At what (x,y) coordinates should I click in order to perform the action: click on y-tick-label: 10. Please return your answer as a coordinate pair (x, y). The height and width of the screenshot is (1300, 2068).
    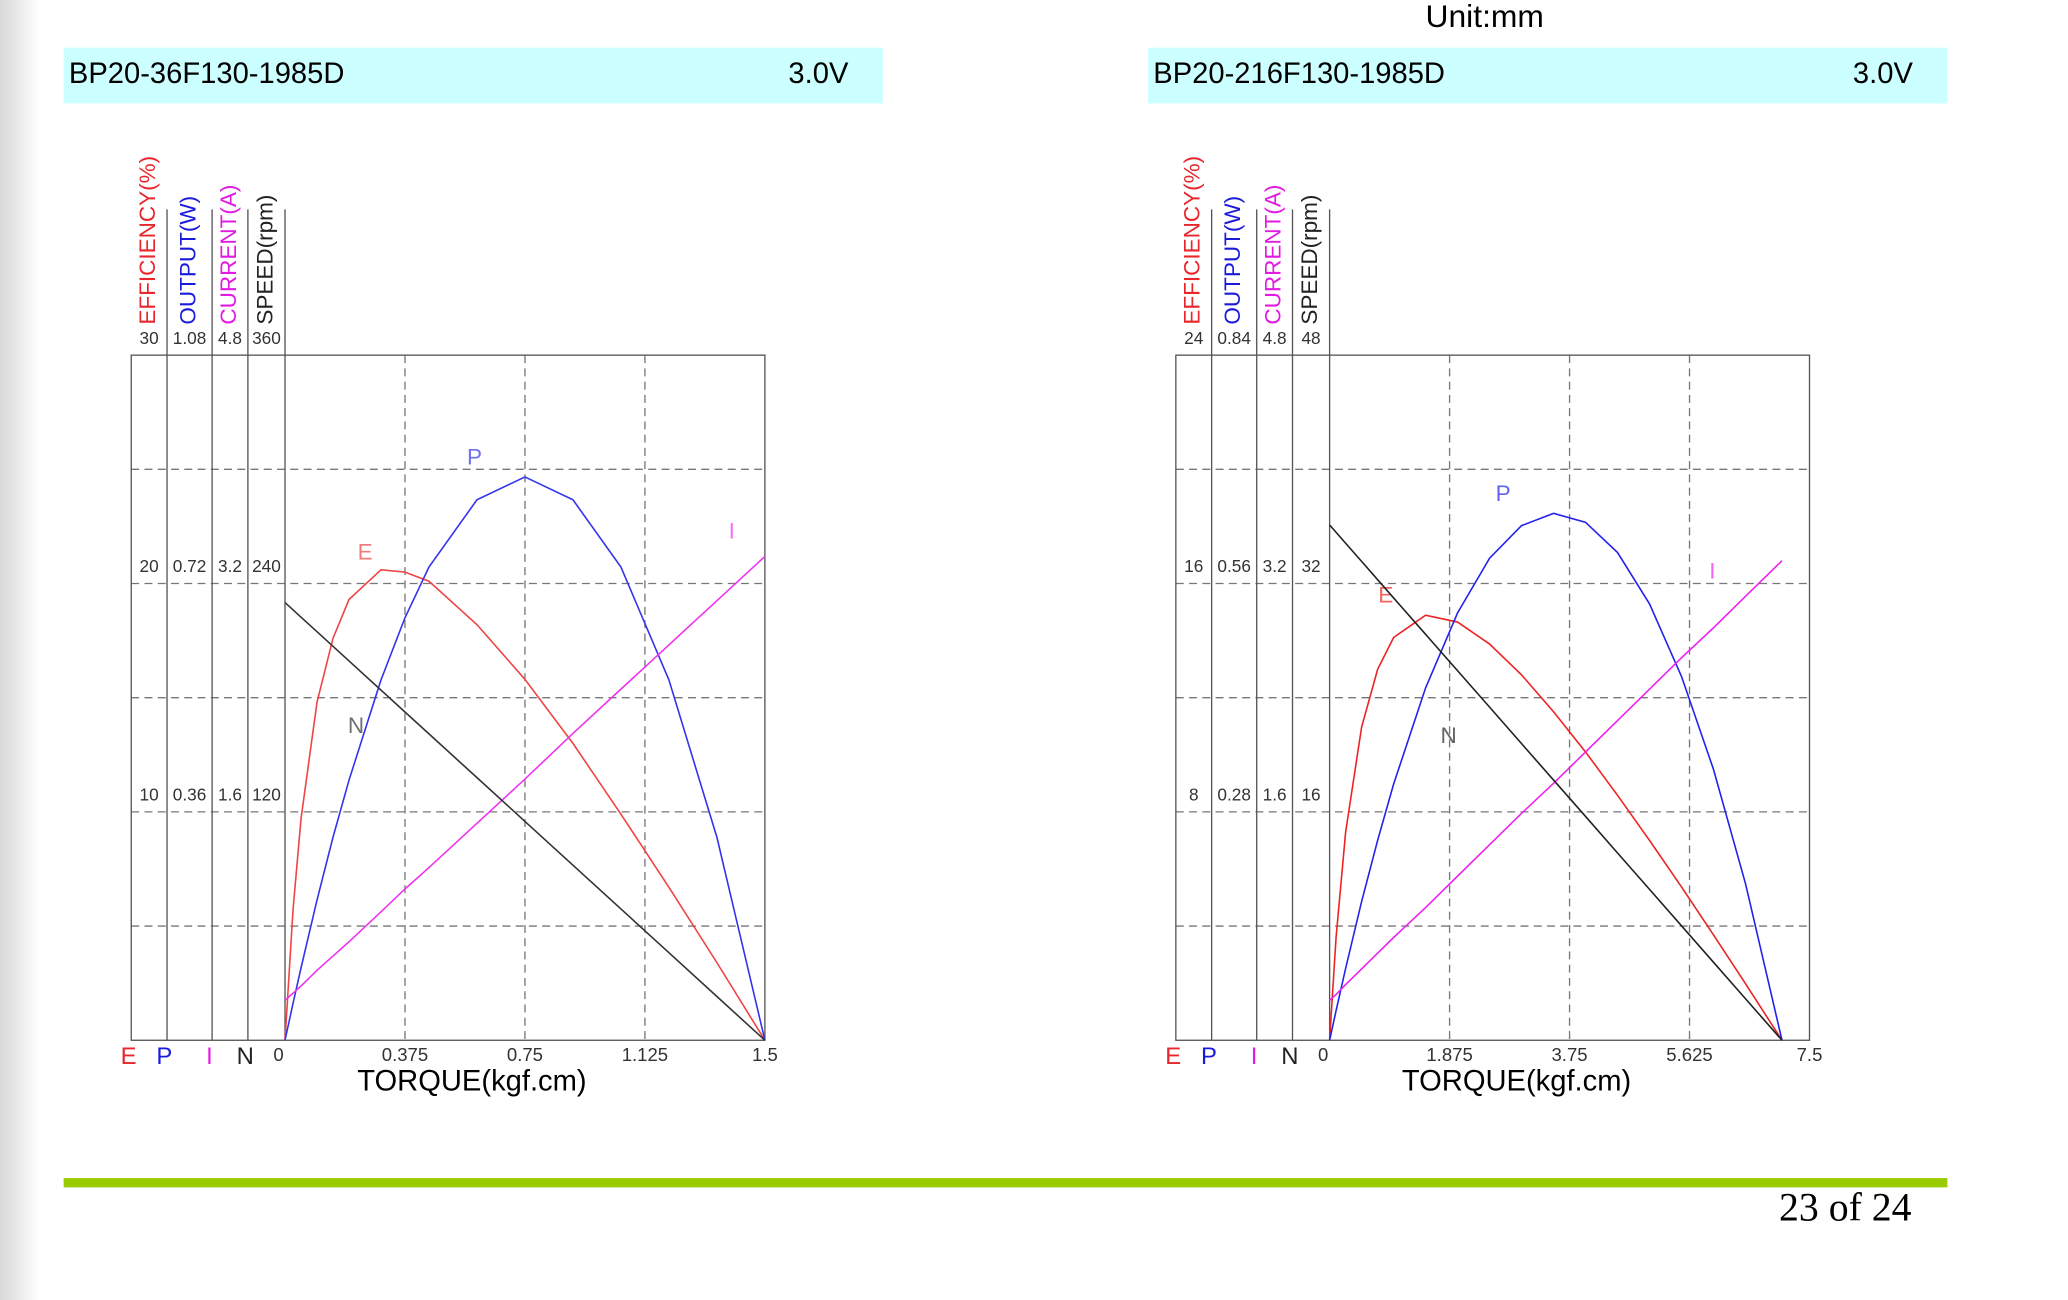
    Looking at the image, I should click on (149, 795).